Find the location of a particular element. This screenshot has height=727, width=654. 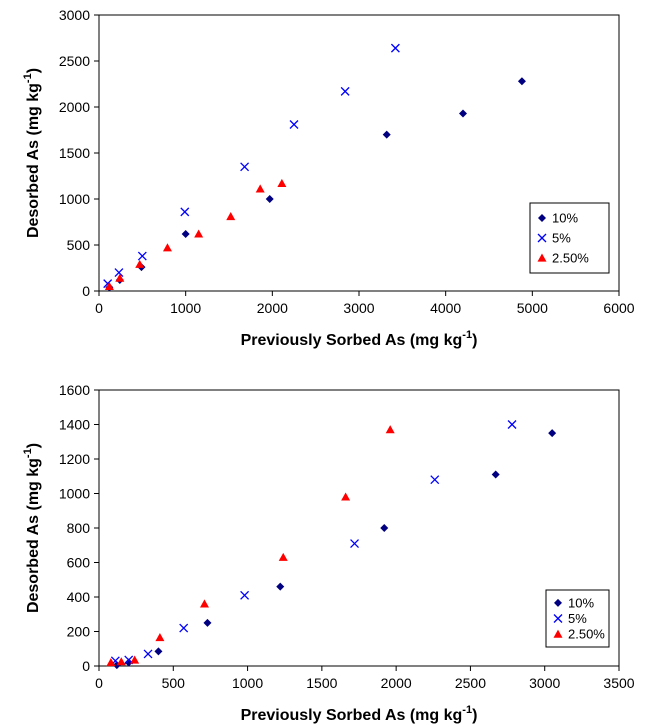

y-tick-label: 3000 is located at coordinates (74, 15).